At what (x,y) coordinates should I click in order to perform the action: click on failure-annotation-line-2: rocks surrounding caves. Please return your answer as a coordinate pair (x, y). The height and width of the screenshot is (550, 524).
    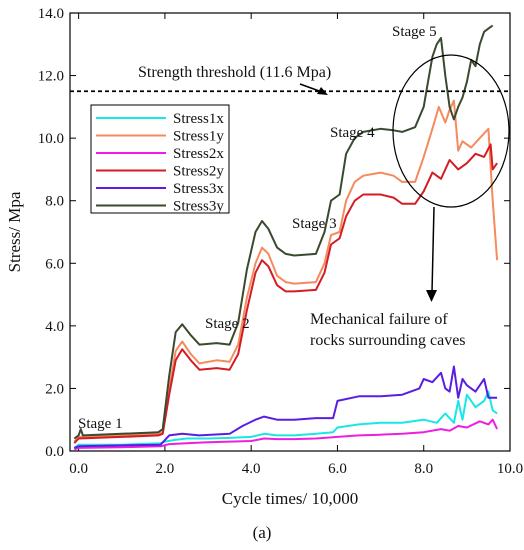
    Looking at the image, I should click on (388, 340).